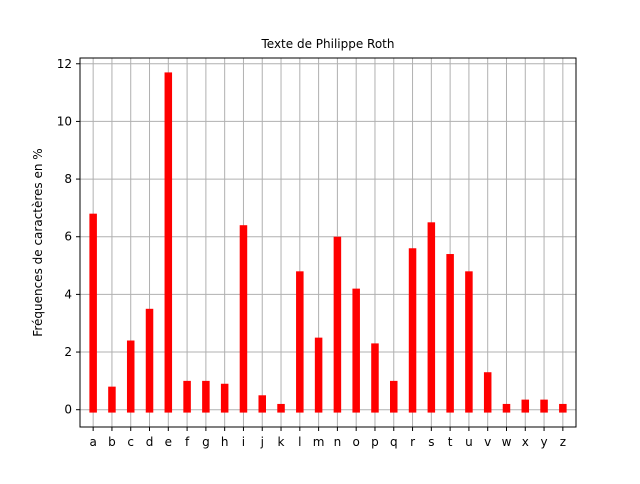 Image resolution: width=640 pixels, height=484 pixels. I want to click on x-tick-label-n: n, so click(338, 442).